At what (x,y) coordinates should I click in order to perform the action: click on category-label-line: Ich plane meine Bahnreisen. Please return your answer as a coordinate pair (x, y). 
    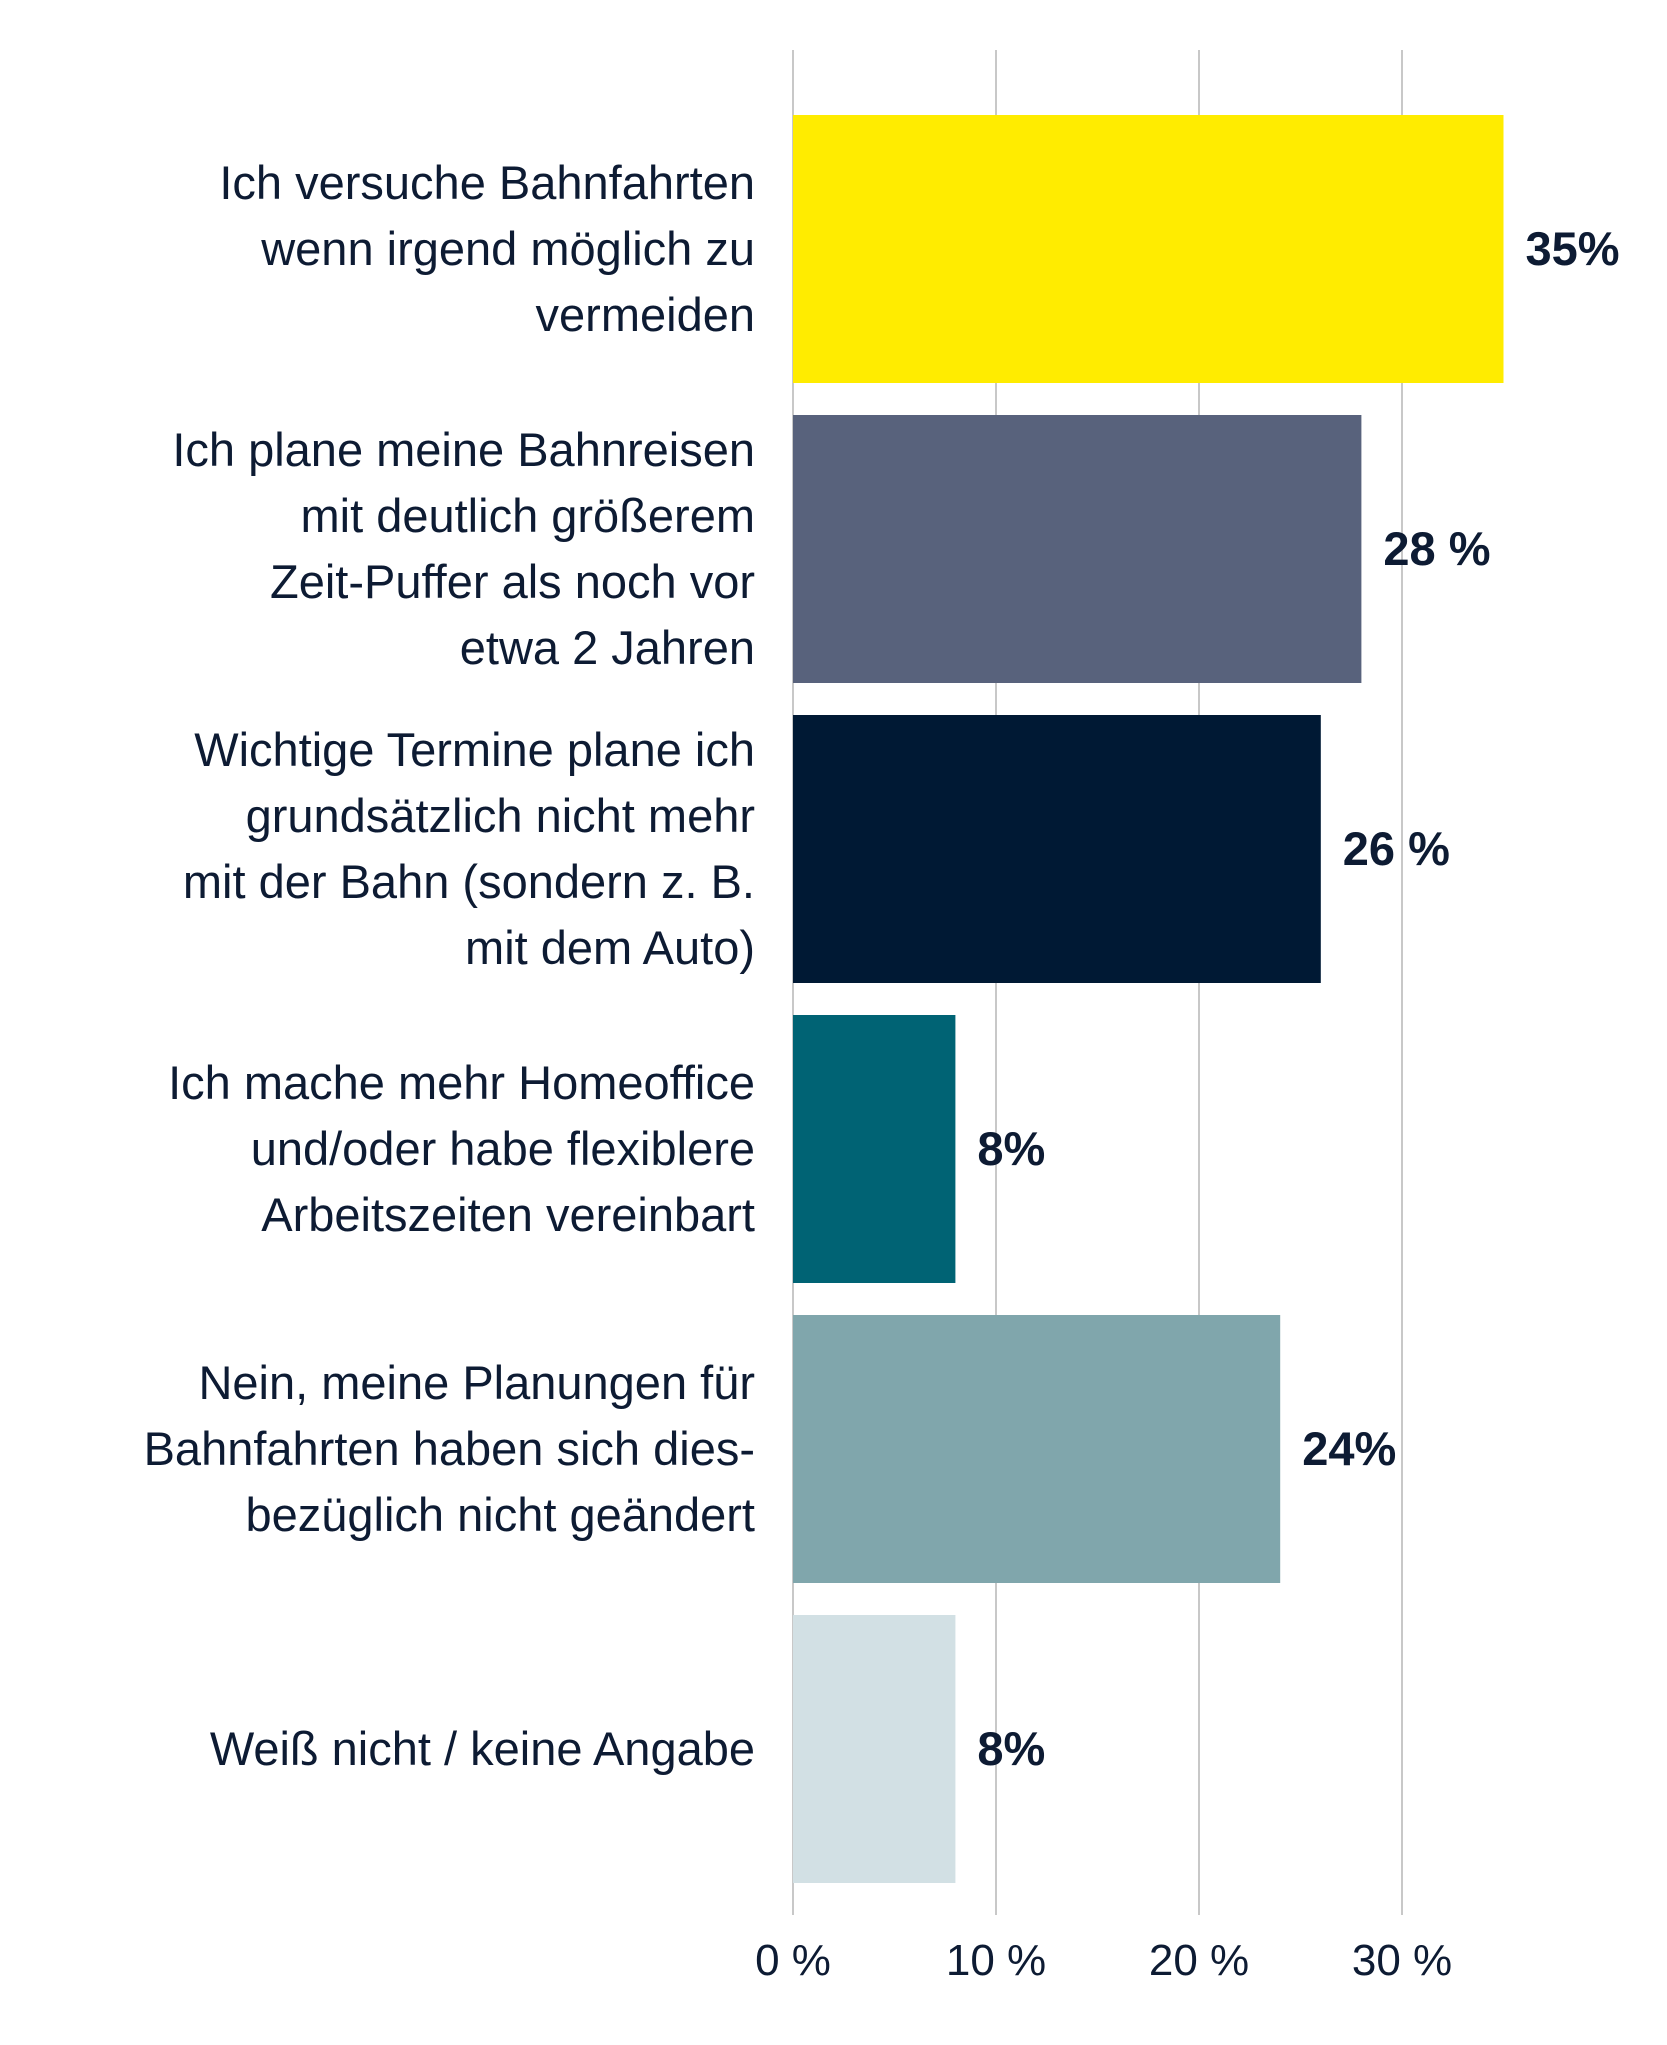
    Looking at the image, I should click on (463, 449).